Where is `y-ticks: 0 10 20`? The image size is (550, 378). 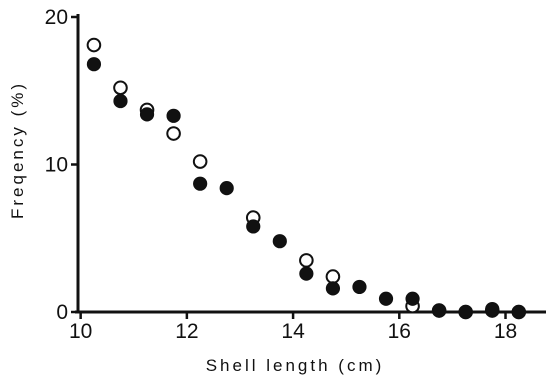
y-ticks: 0 10 20 is located at coordinates (61, 165).